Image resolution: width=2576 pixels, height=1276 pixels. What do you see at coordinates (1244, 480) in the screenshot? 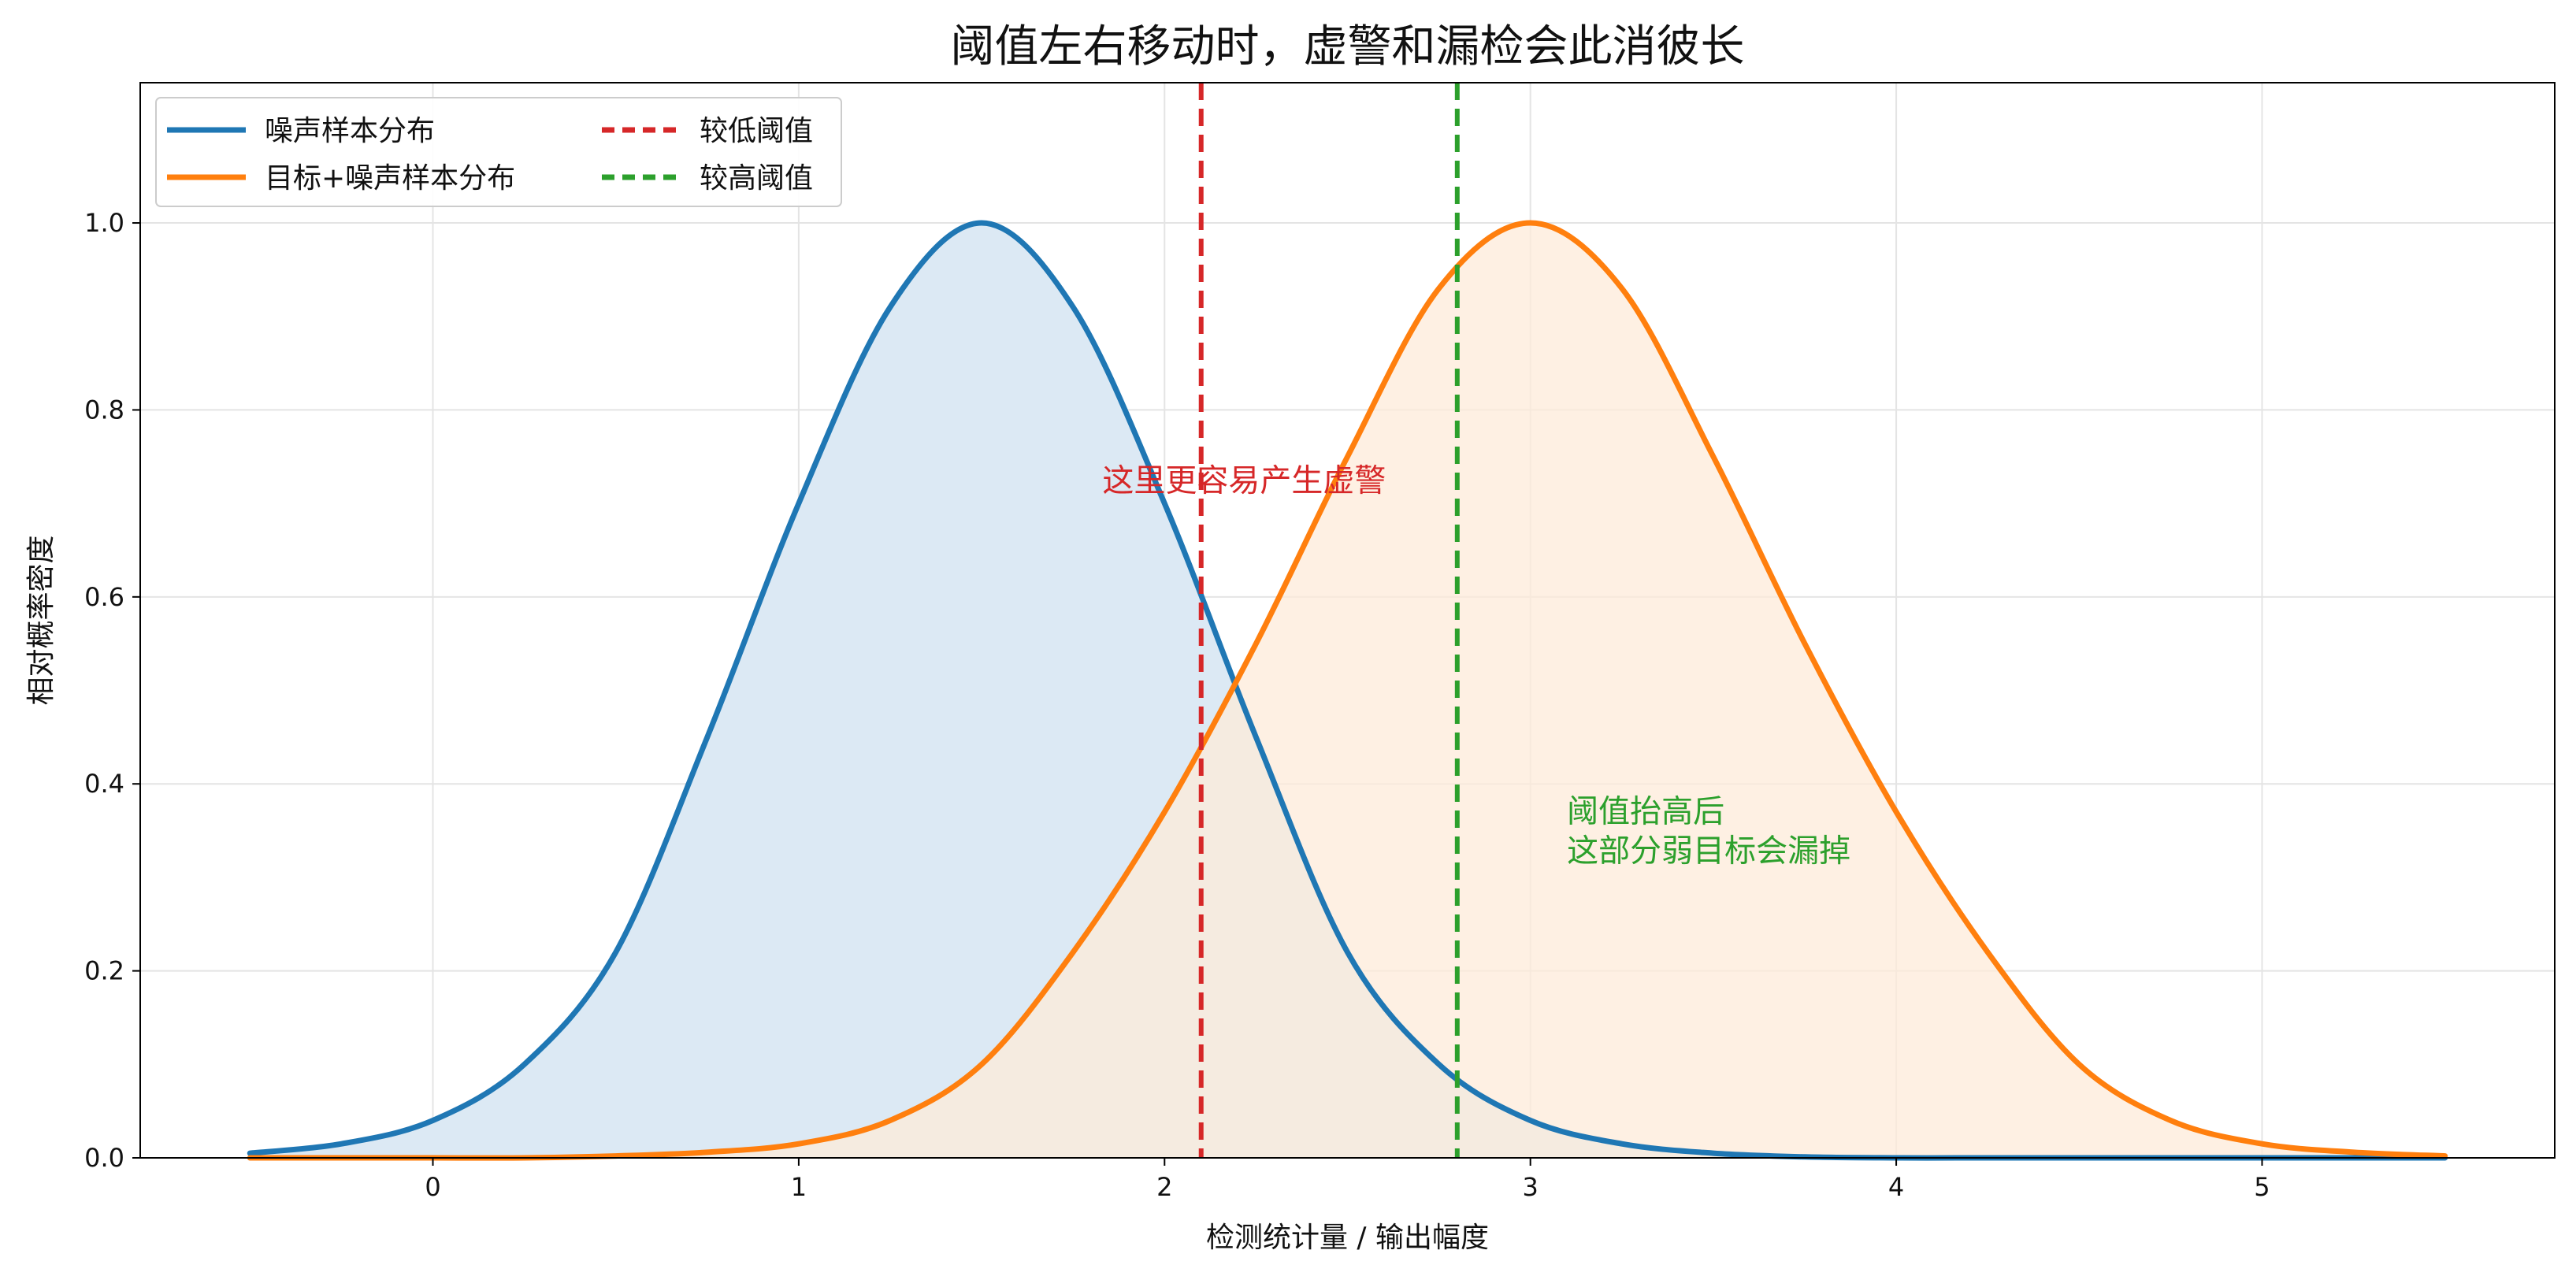
I see `annotation-0-line-0: 这里更容易产生虚警` at bounding box center [1244, 480].